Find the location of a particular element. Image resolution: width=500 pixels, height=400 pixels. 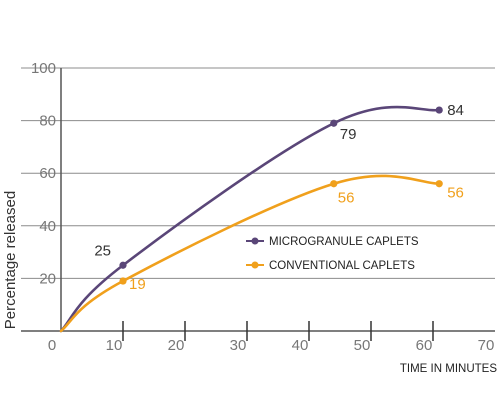

x-tick-label: 10 is located at coordinates (114, 345).